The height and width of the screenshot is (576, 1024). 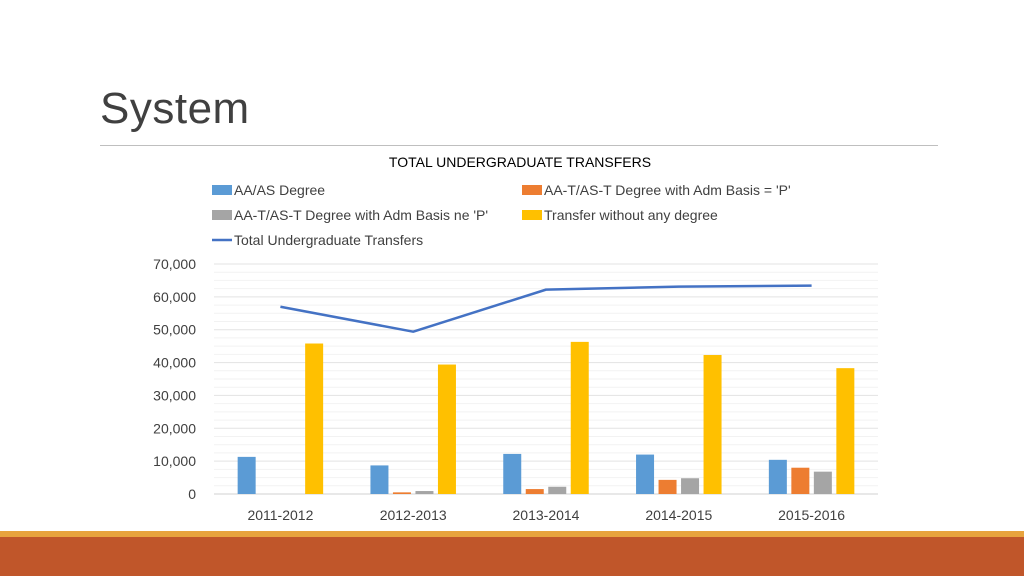 What do you see at coordinates (328, 240) in the screenshot?
I see `legend-label: Total Undergraduate Transfers` at bounding box center [328, 240].